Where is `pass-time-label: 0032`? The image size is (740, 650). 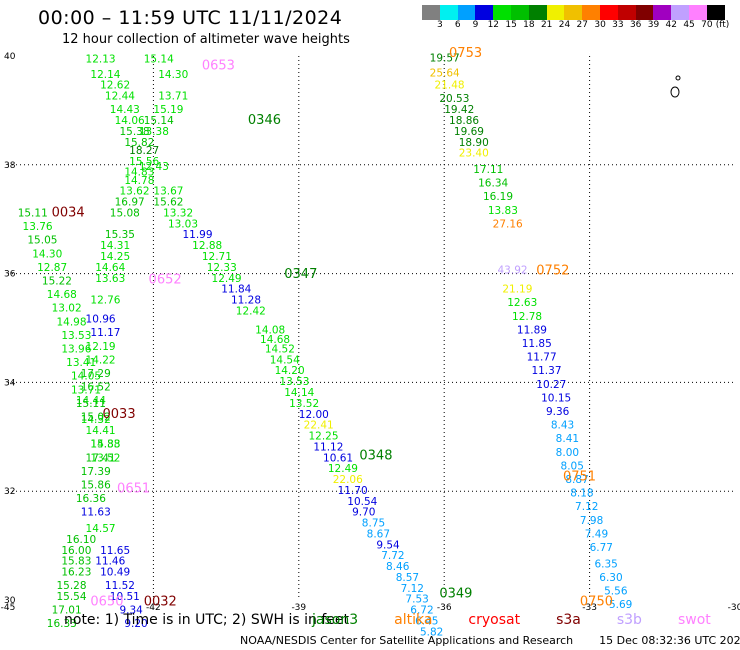
pass-time-label: 0032 is located at coordinates (160, 601).